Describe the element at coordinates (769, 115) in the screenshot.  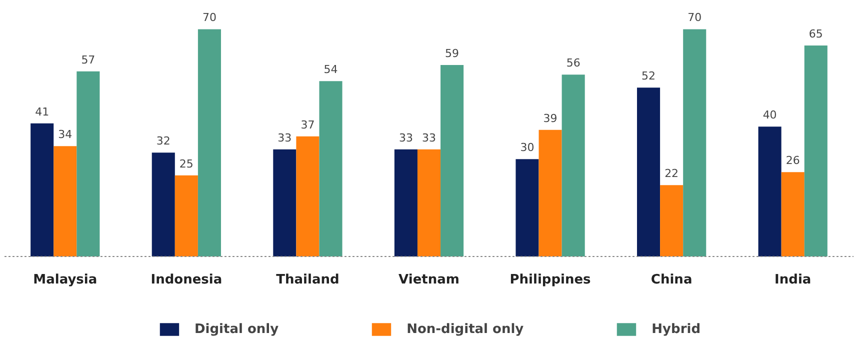
I see `data-label: 40` at that location.